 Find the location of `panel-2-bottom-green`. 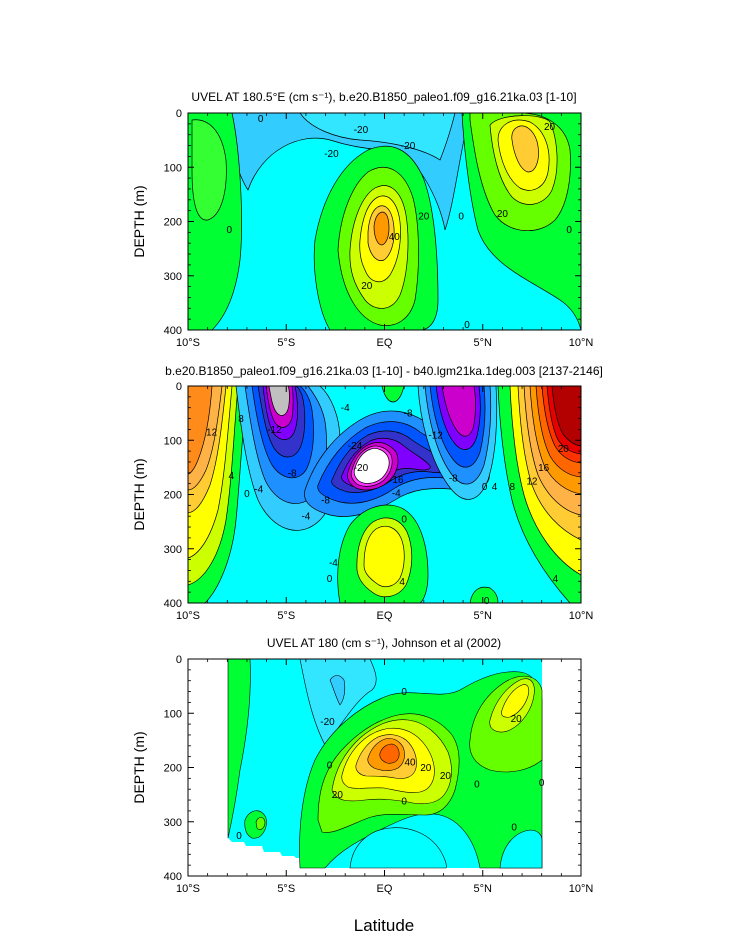

panel-2-bottom-green is located at coordinates (484, 594).